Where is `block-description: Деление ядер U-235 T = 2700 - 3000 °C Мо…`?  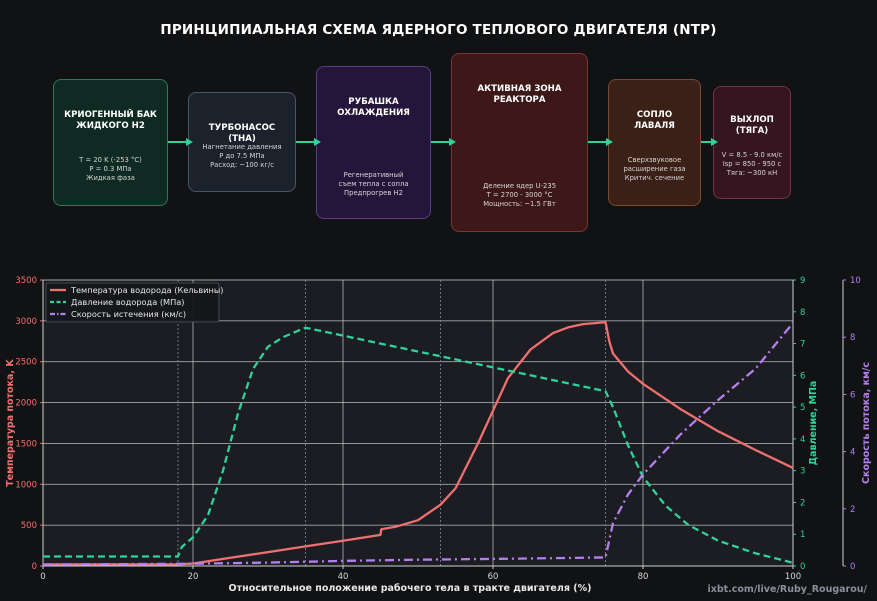 block-description: Деление ядер U-235 T = 2700 - 3000 °C Мо… is located at coordinates (519, 195).